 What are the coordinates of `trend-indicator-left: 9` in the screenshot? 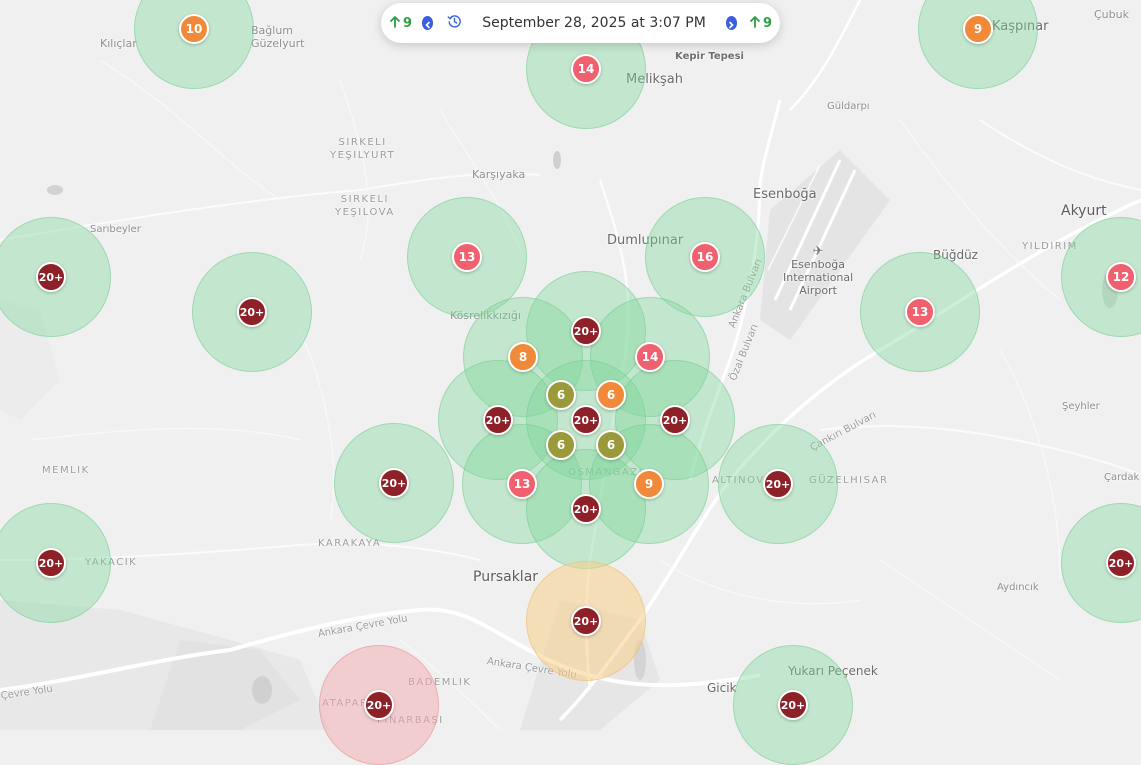 It's located at (400, 23).